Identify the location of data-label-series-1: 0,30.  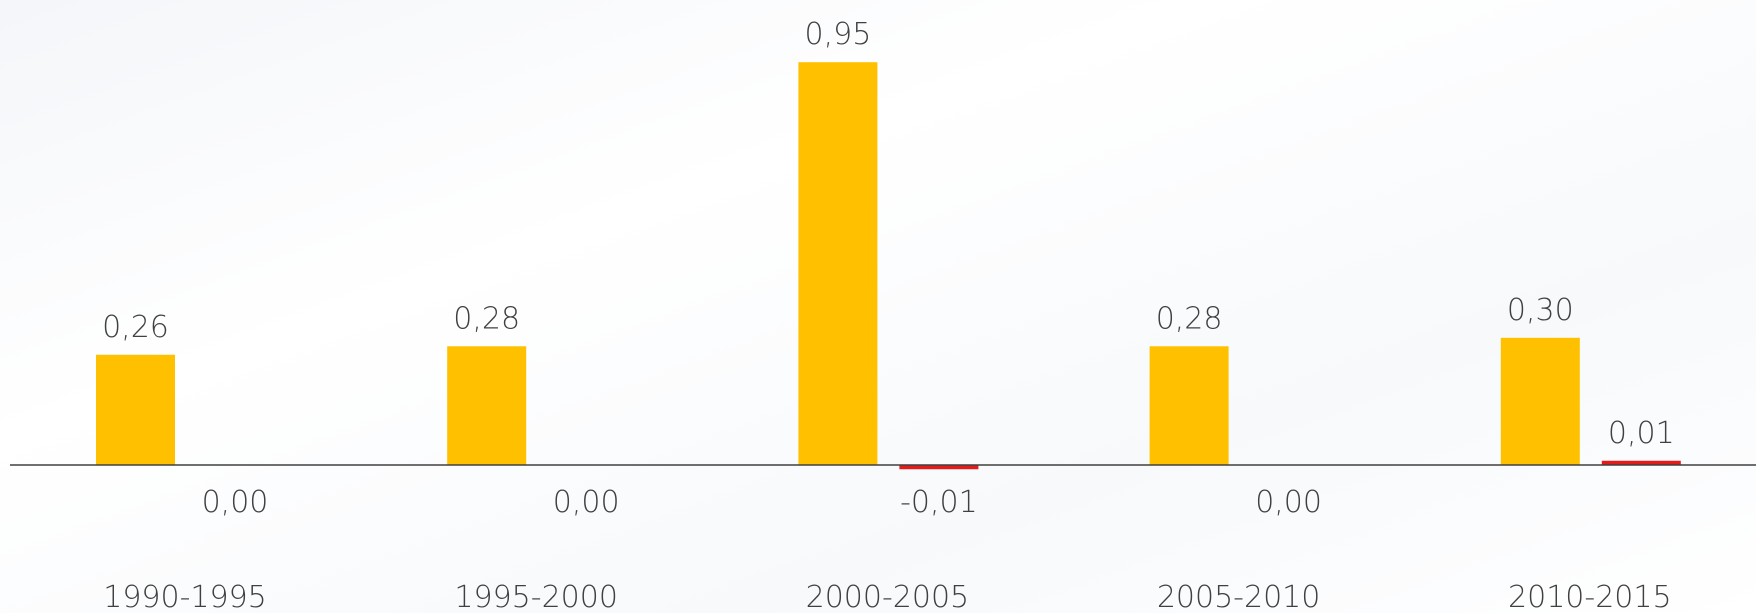
(1540, 310).